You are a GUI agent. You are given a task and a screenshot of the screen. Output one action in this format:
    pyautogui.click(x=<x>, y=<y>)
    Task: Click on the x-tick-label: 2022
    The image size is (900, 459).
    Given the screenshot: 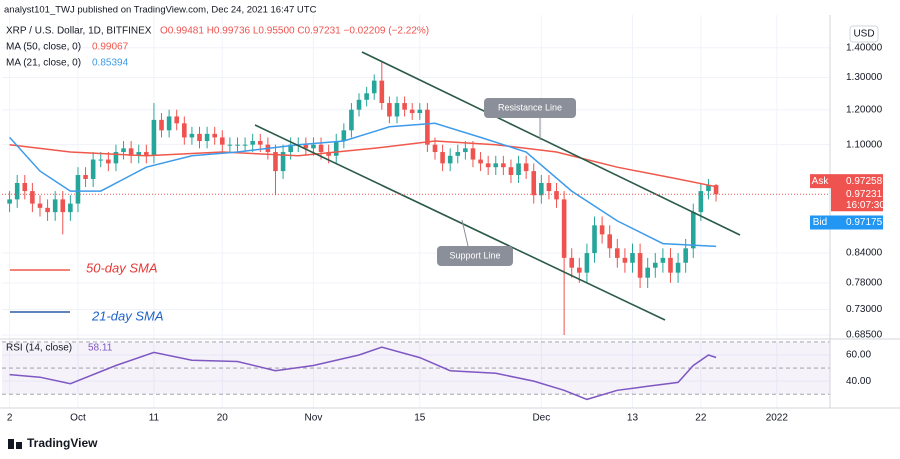 What is the action you would take?
    pyautogui.click(x=777, y=418)
    